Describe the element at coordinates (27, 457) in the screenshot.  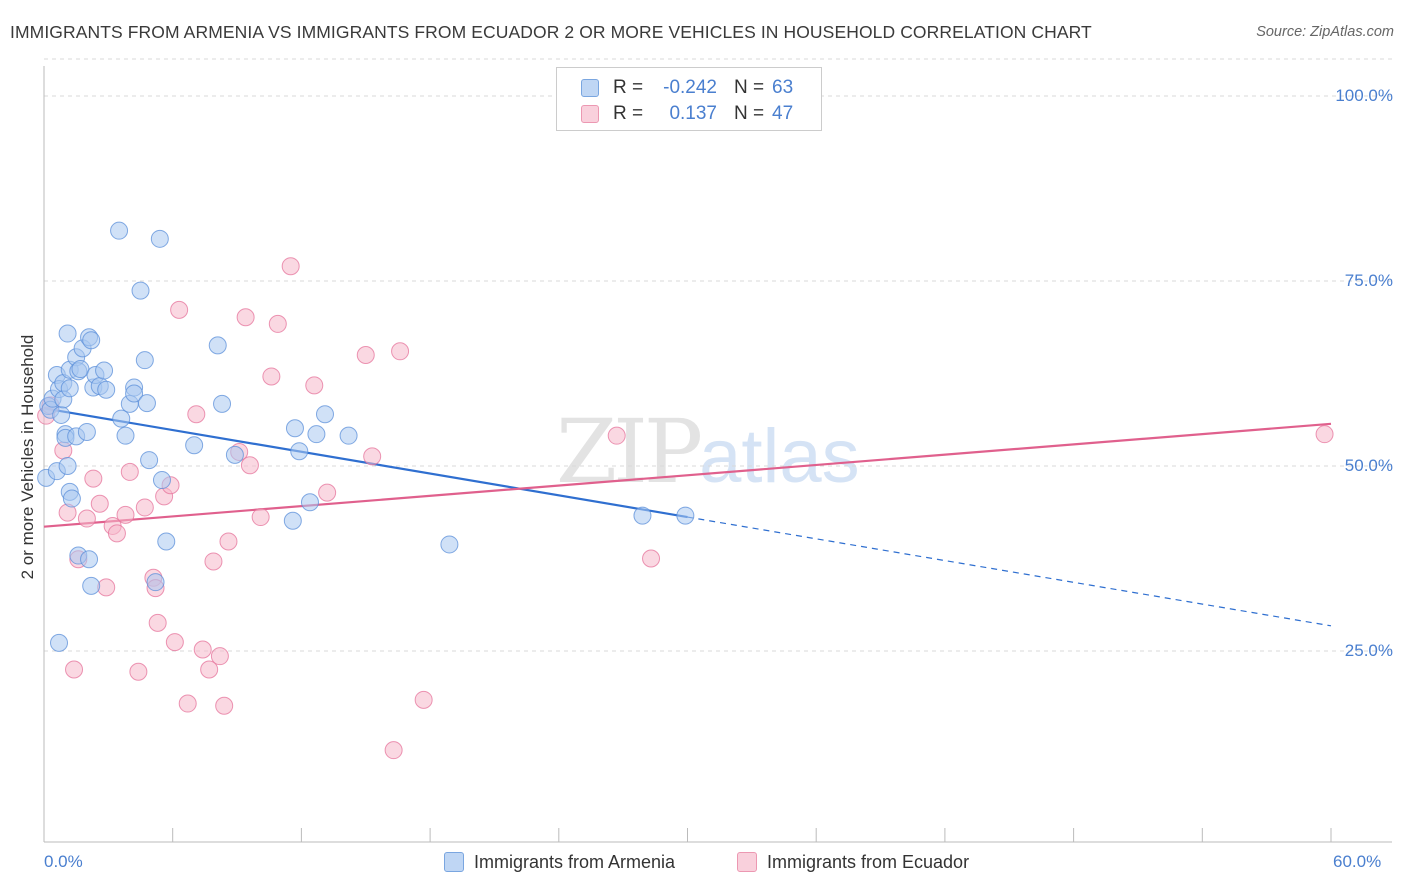
I see `y-axis-label: 2 or more Vehicles in Household` at that location.